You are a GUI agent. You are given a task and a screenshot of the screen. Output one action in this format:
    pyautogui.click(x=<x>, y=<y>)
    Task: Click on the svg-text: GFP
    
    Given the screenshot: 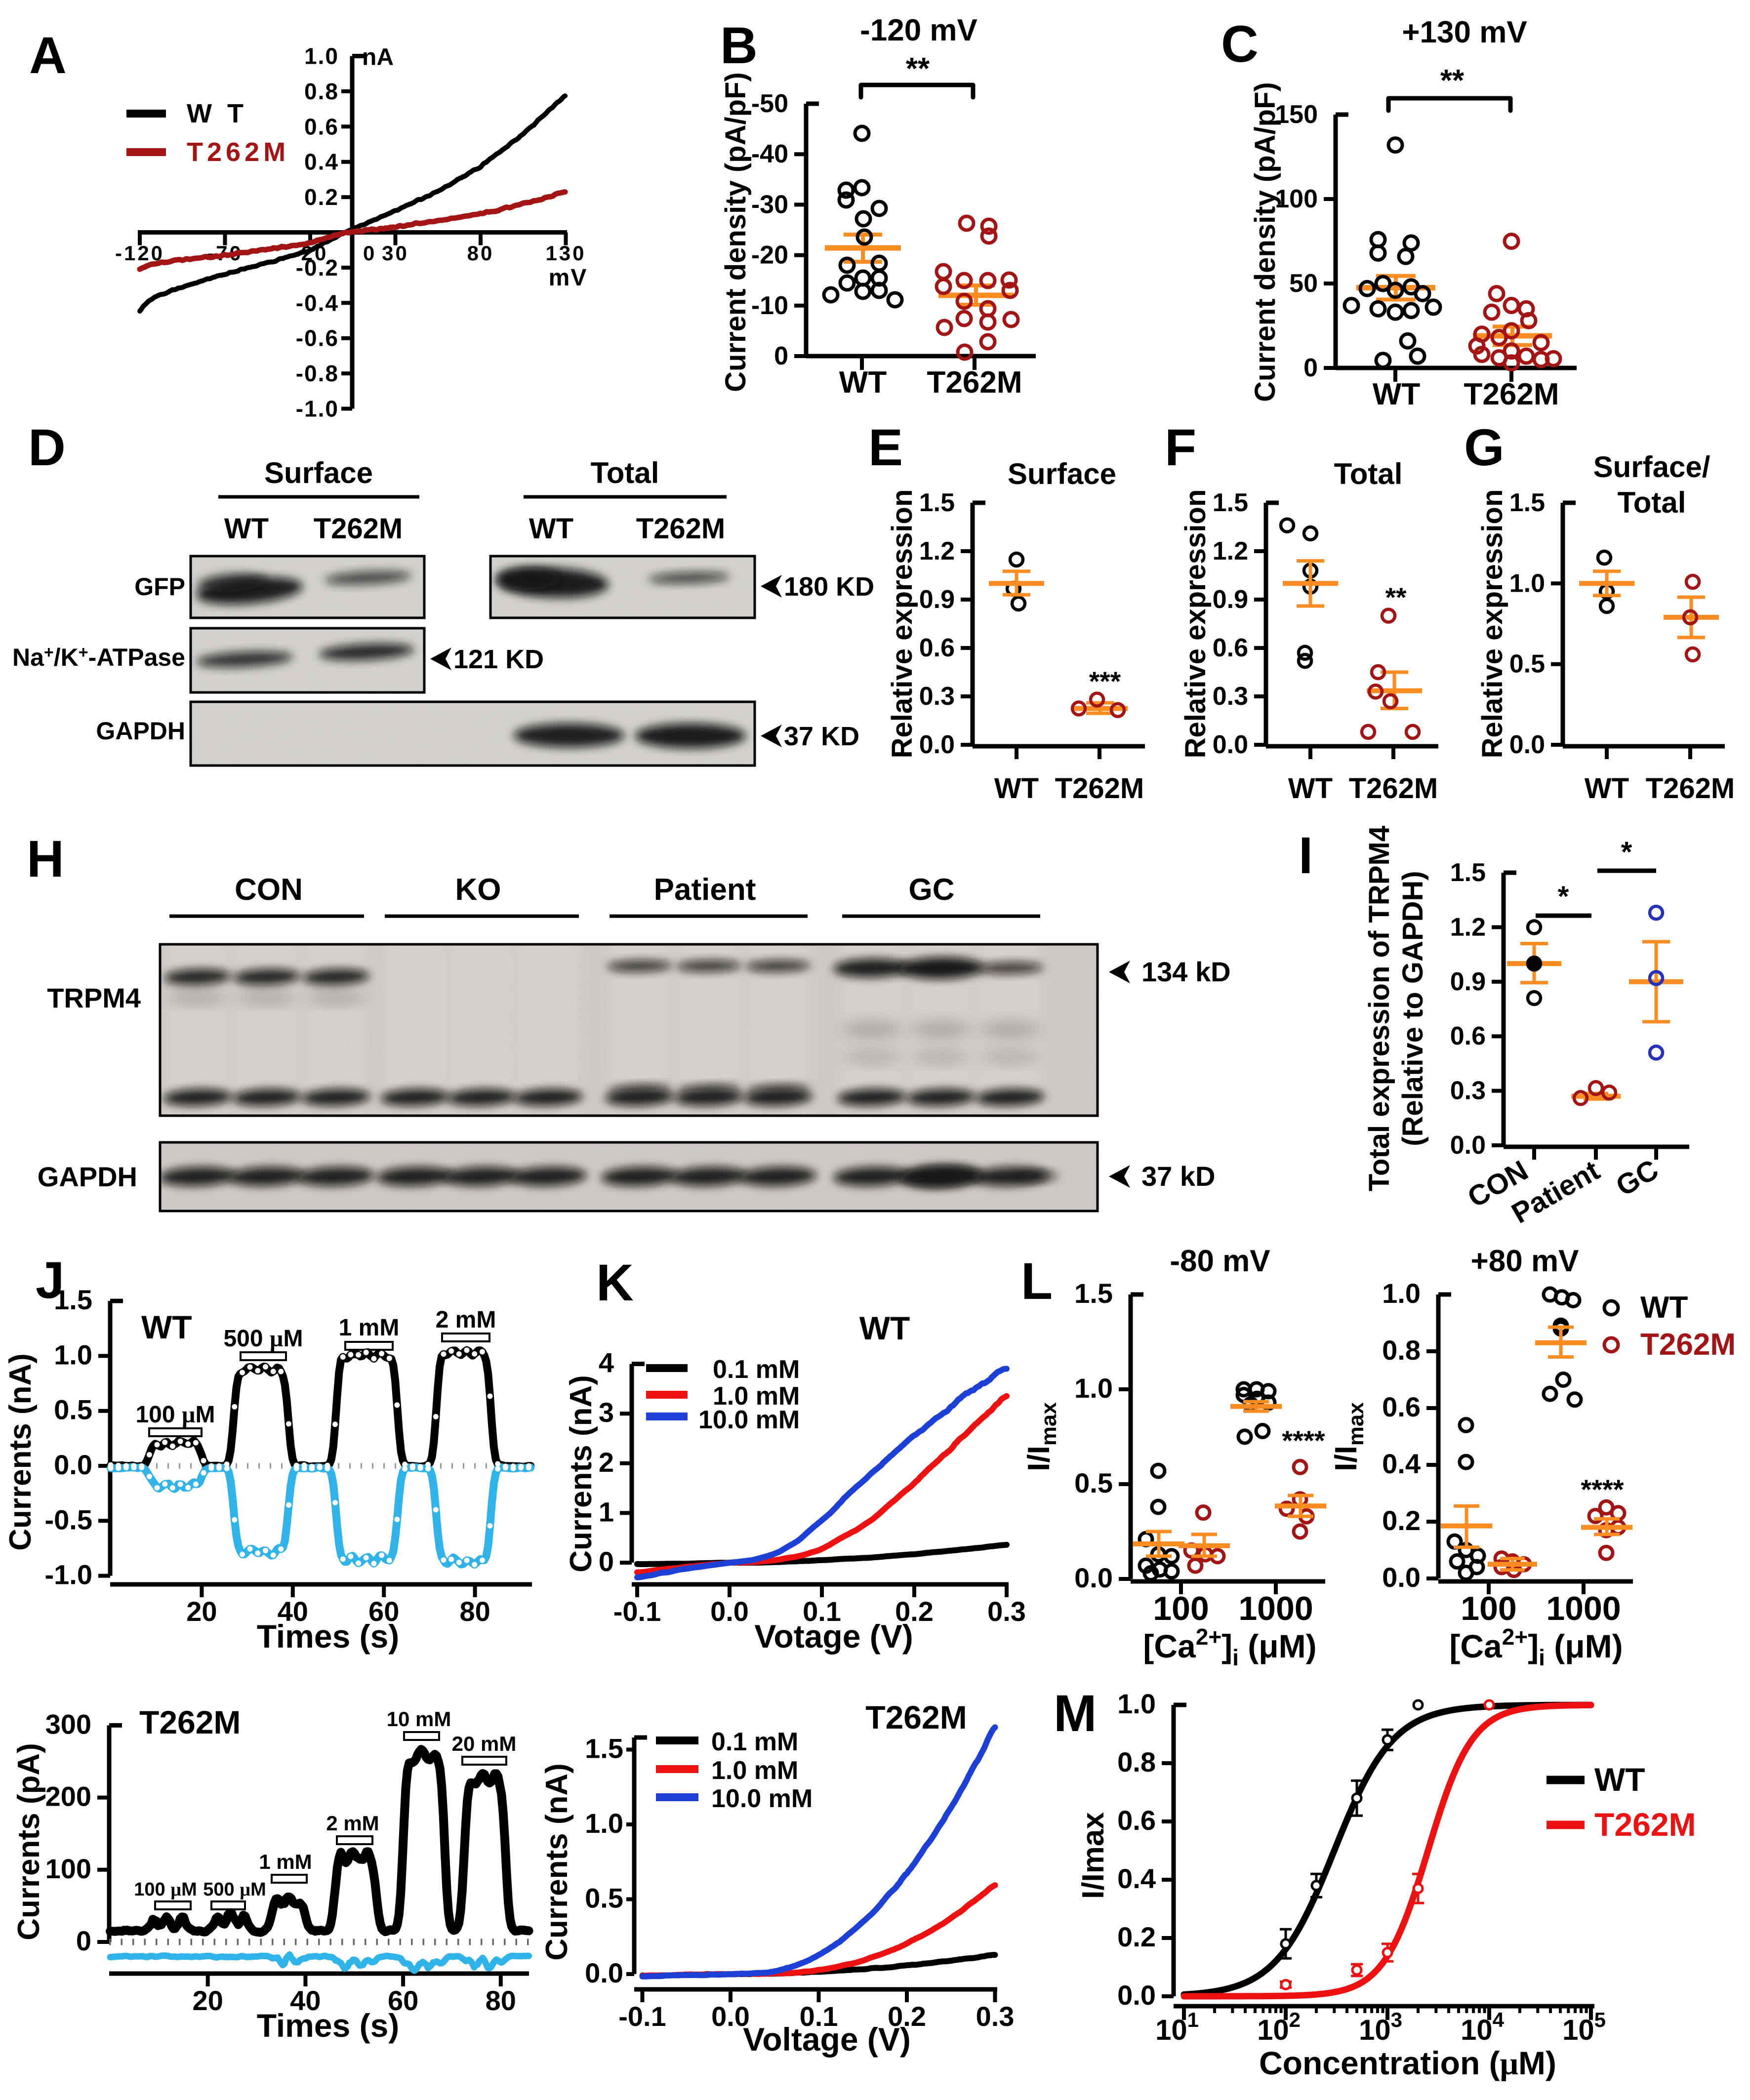 What is the action you would take?
    pyautogui.click(x=159, y=587)
    